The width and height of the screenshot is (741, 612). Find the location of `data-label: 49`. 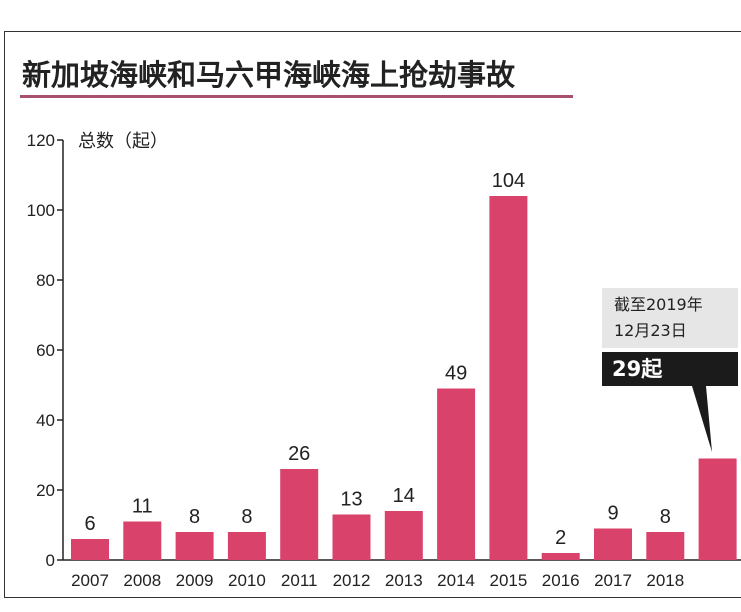

data-label: 49 is located at coordinates (456, 374).